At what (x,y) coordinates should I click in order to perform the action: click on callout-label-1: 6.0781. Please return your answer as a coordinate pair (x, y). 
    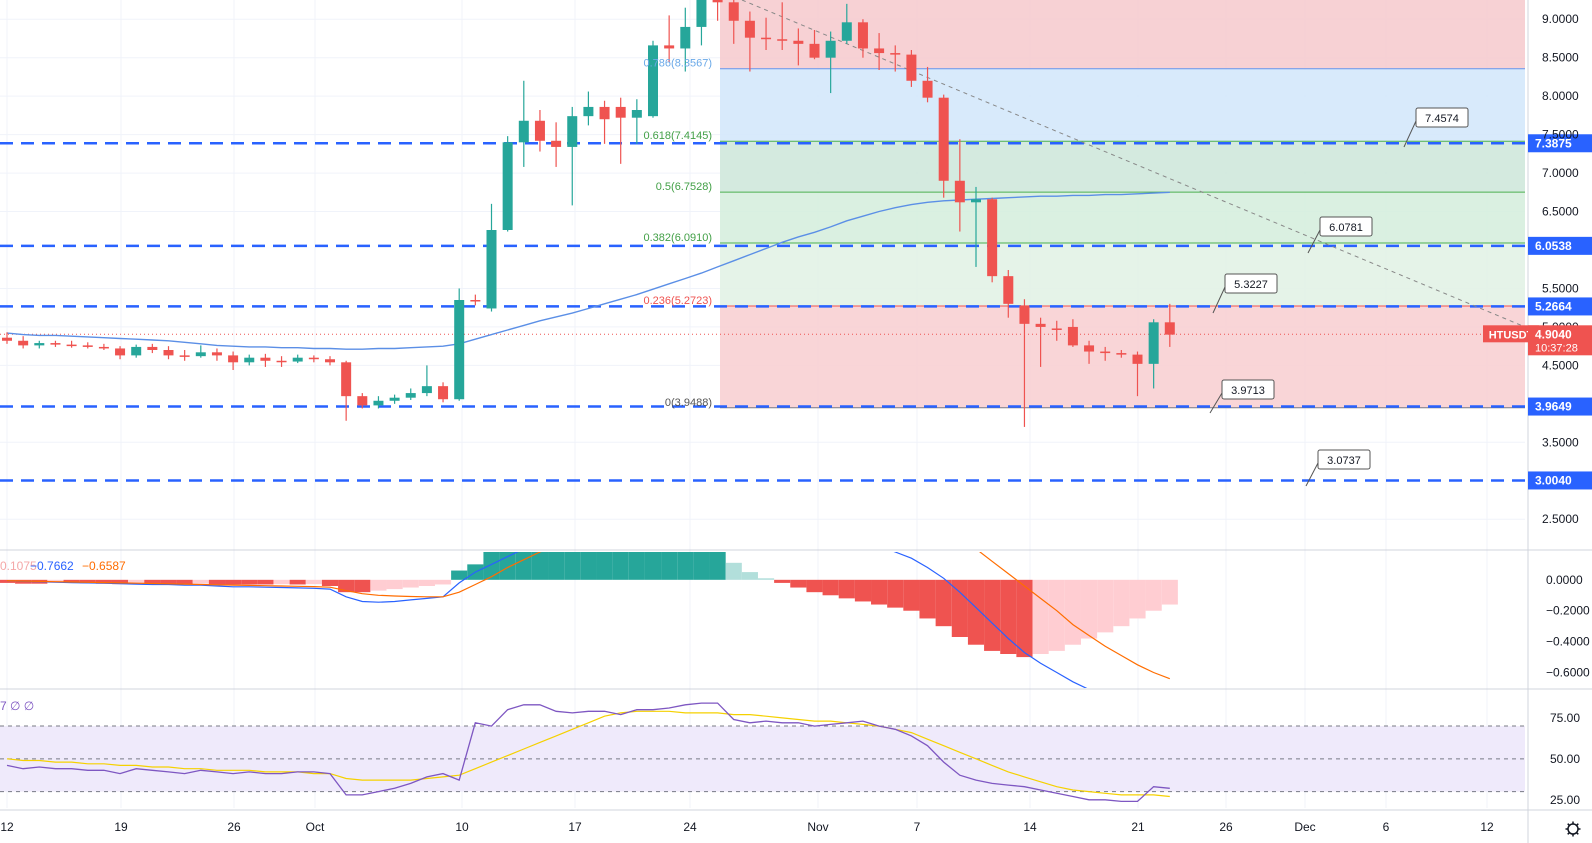
    Looking at the image, I should click on (1346, 228).